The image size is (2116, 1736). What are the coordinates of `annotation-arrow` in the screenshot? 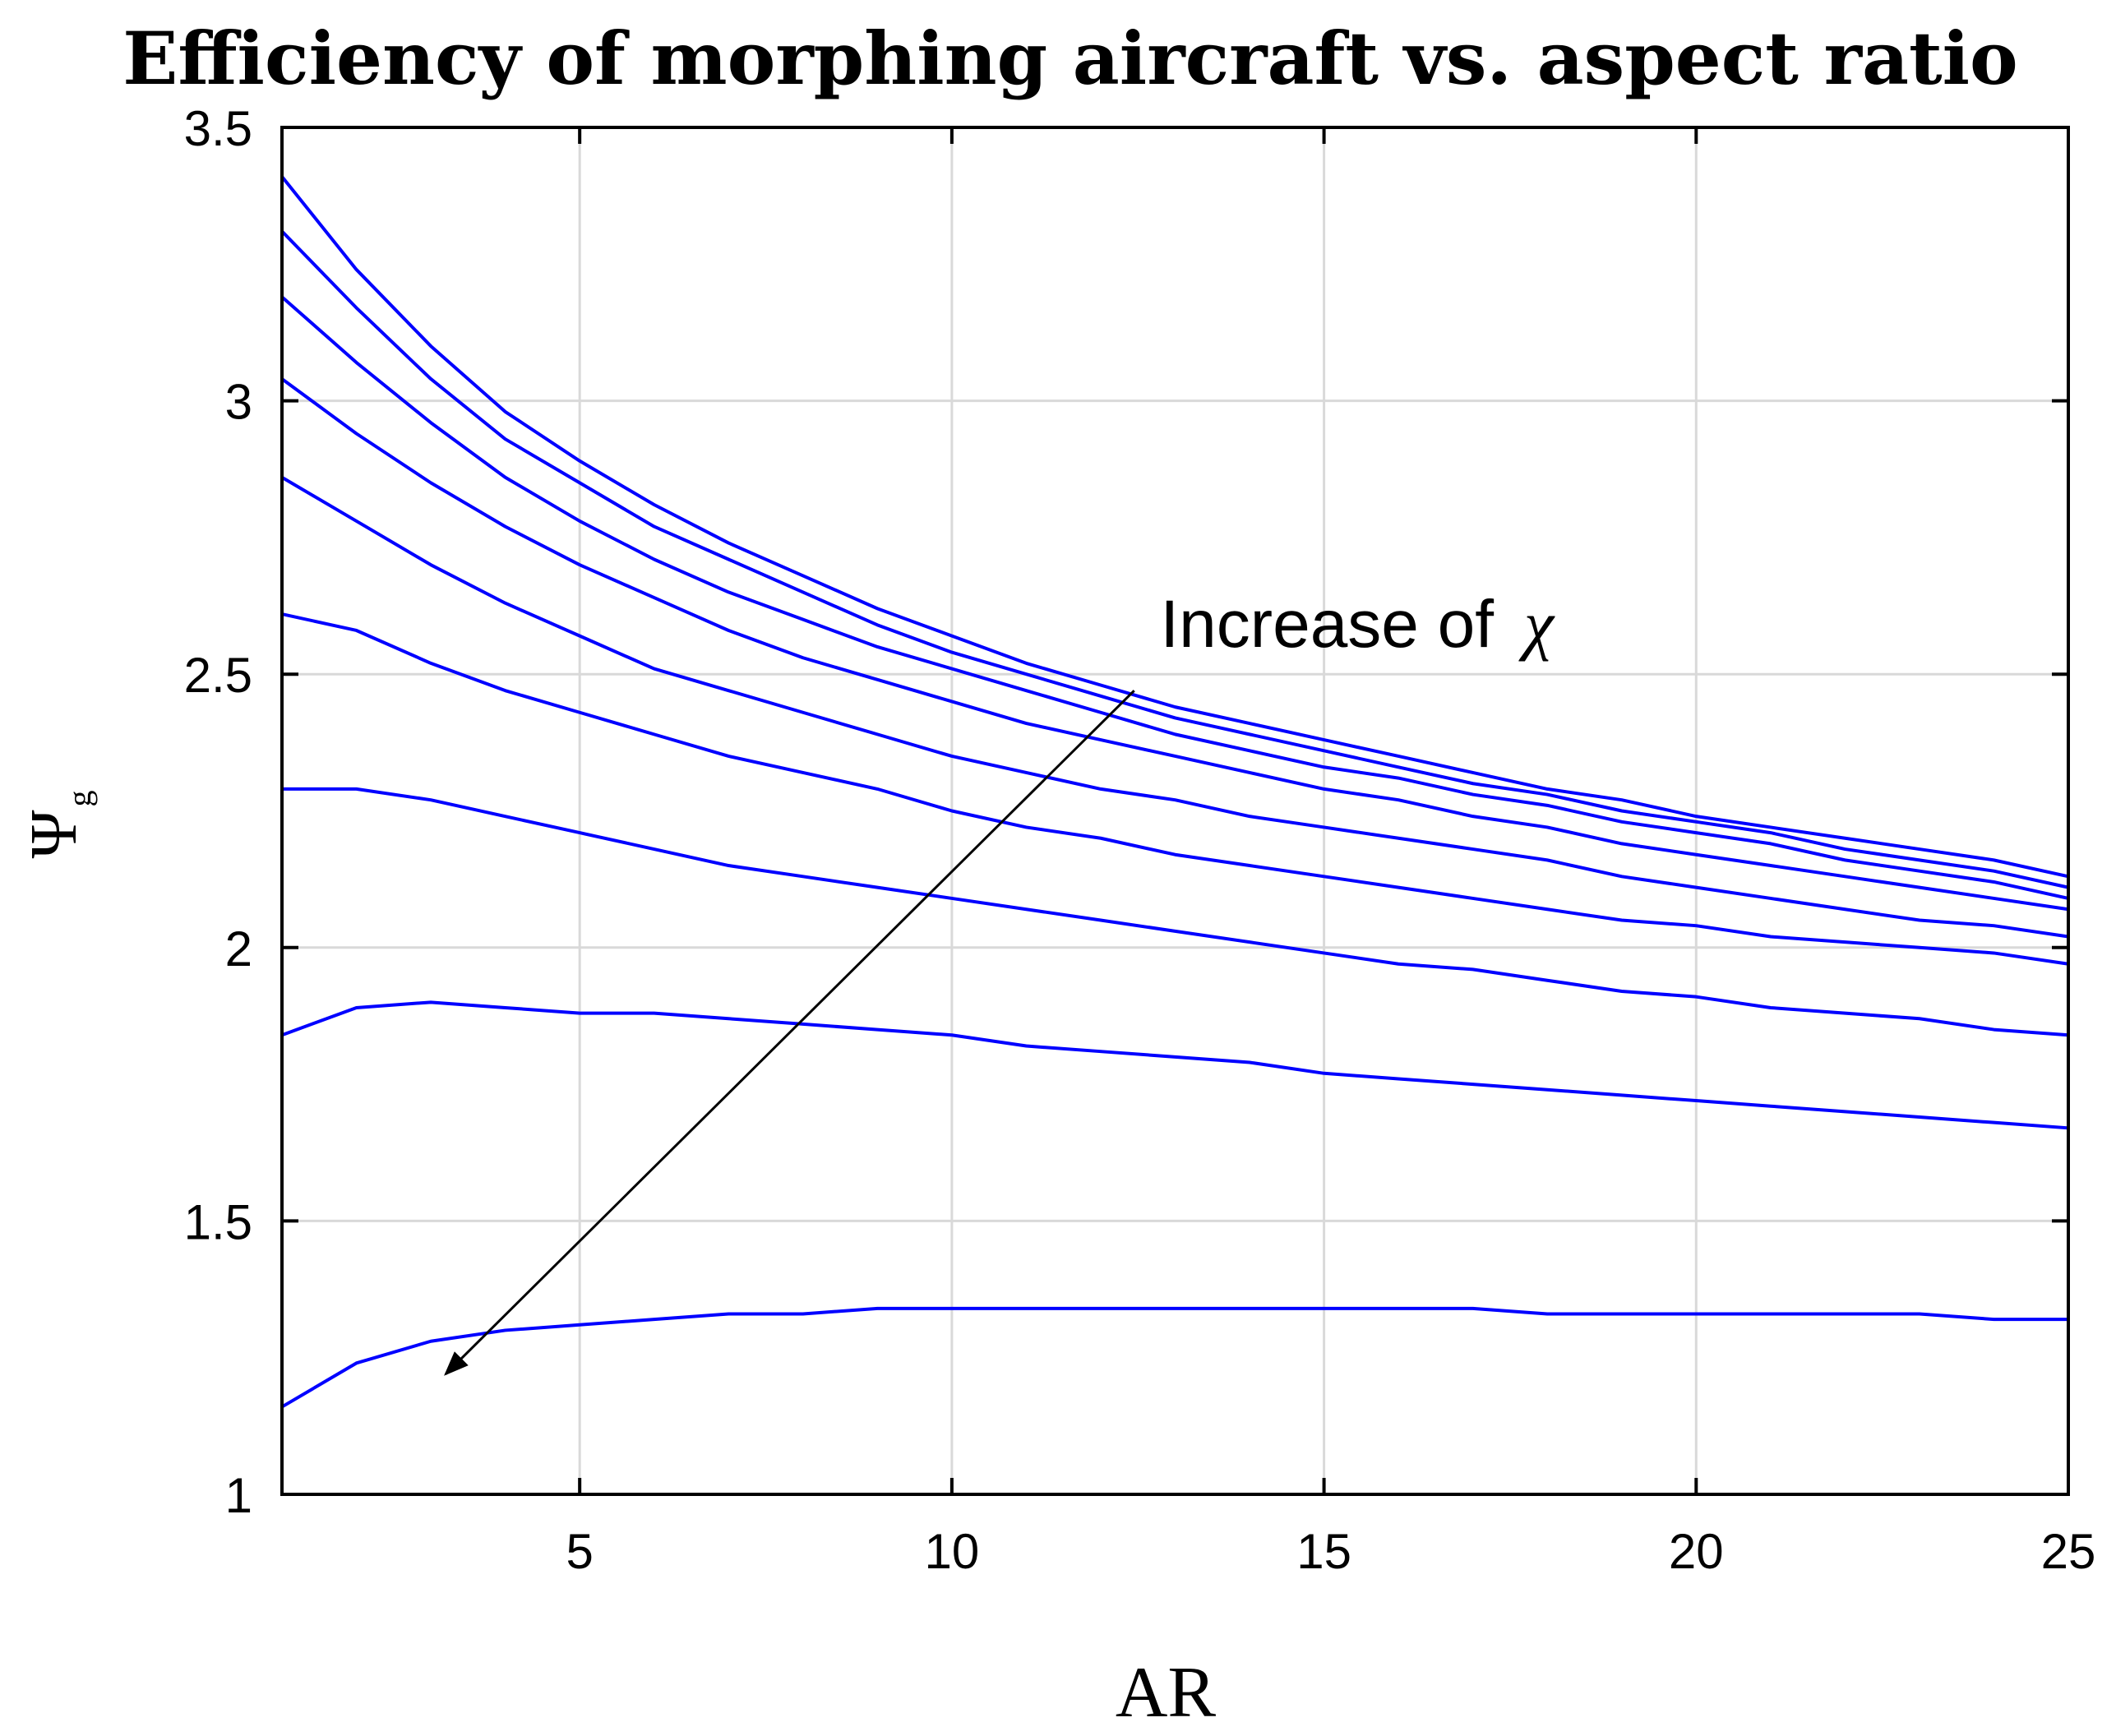 It's located at (789, 1033).